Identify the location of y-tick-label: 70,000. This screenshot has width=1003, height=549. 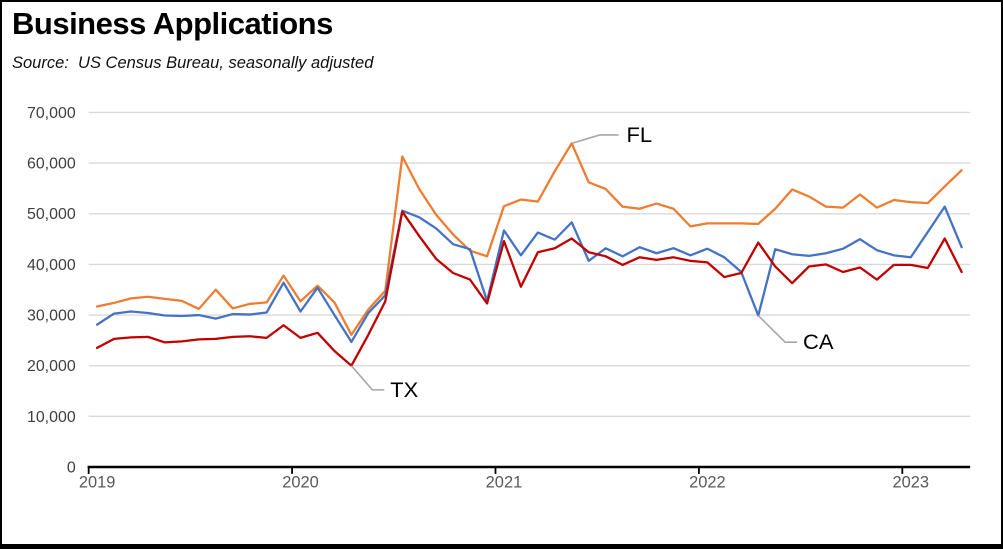
(51, 113).